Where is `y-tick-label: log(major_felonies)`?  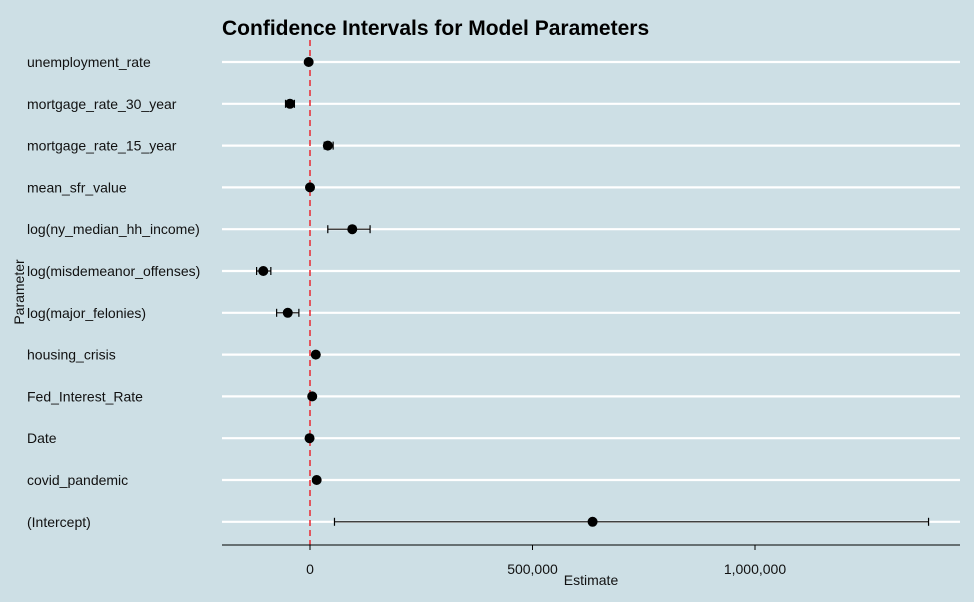
y-tick-label: log(major_felonies) is located at coordinates (86, 313).